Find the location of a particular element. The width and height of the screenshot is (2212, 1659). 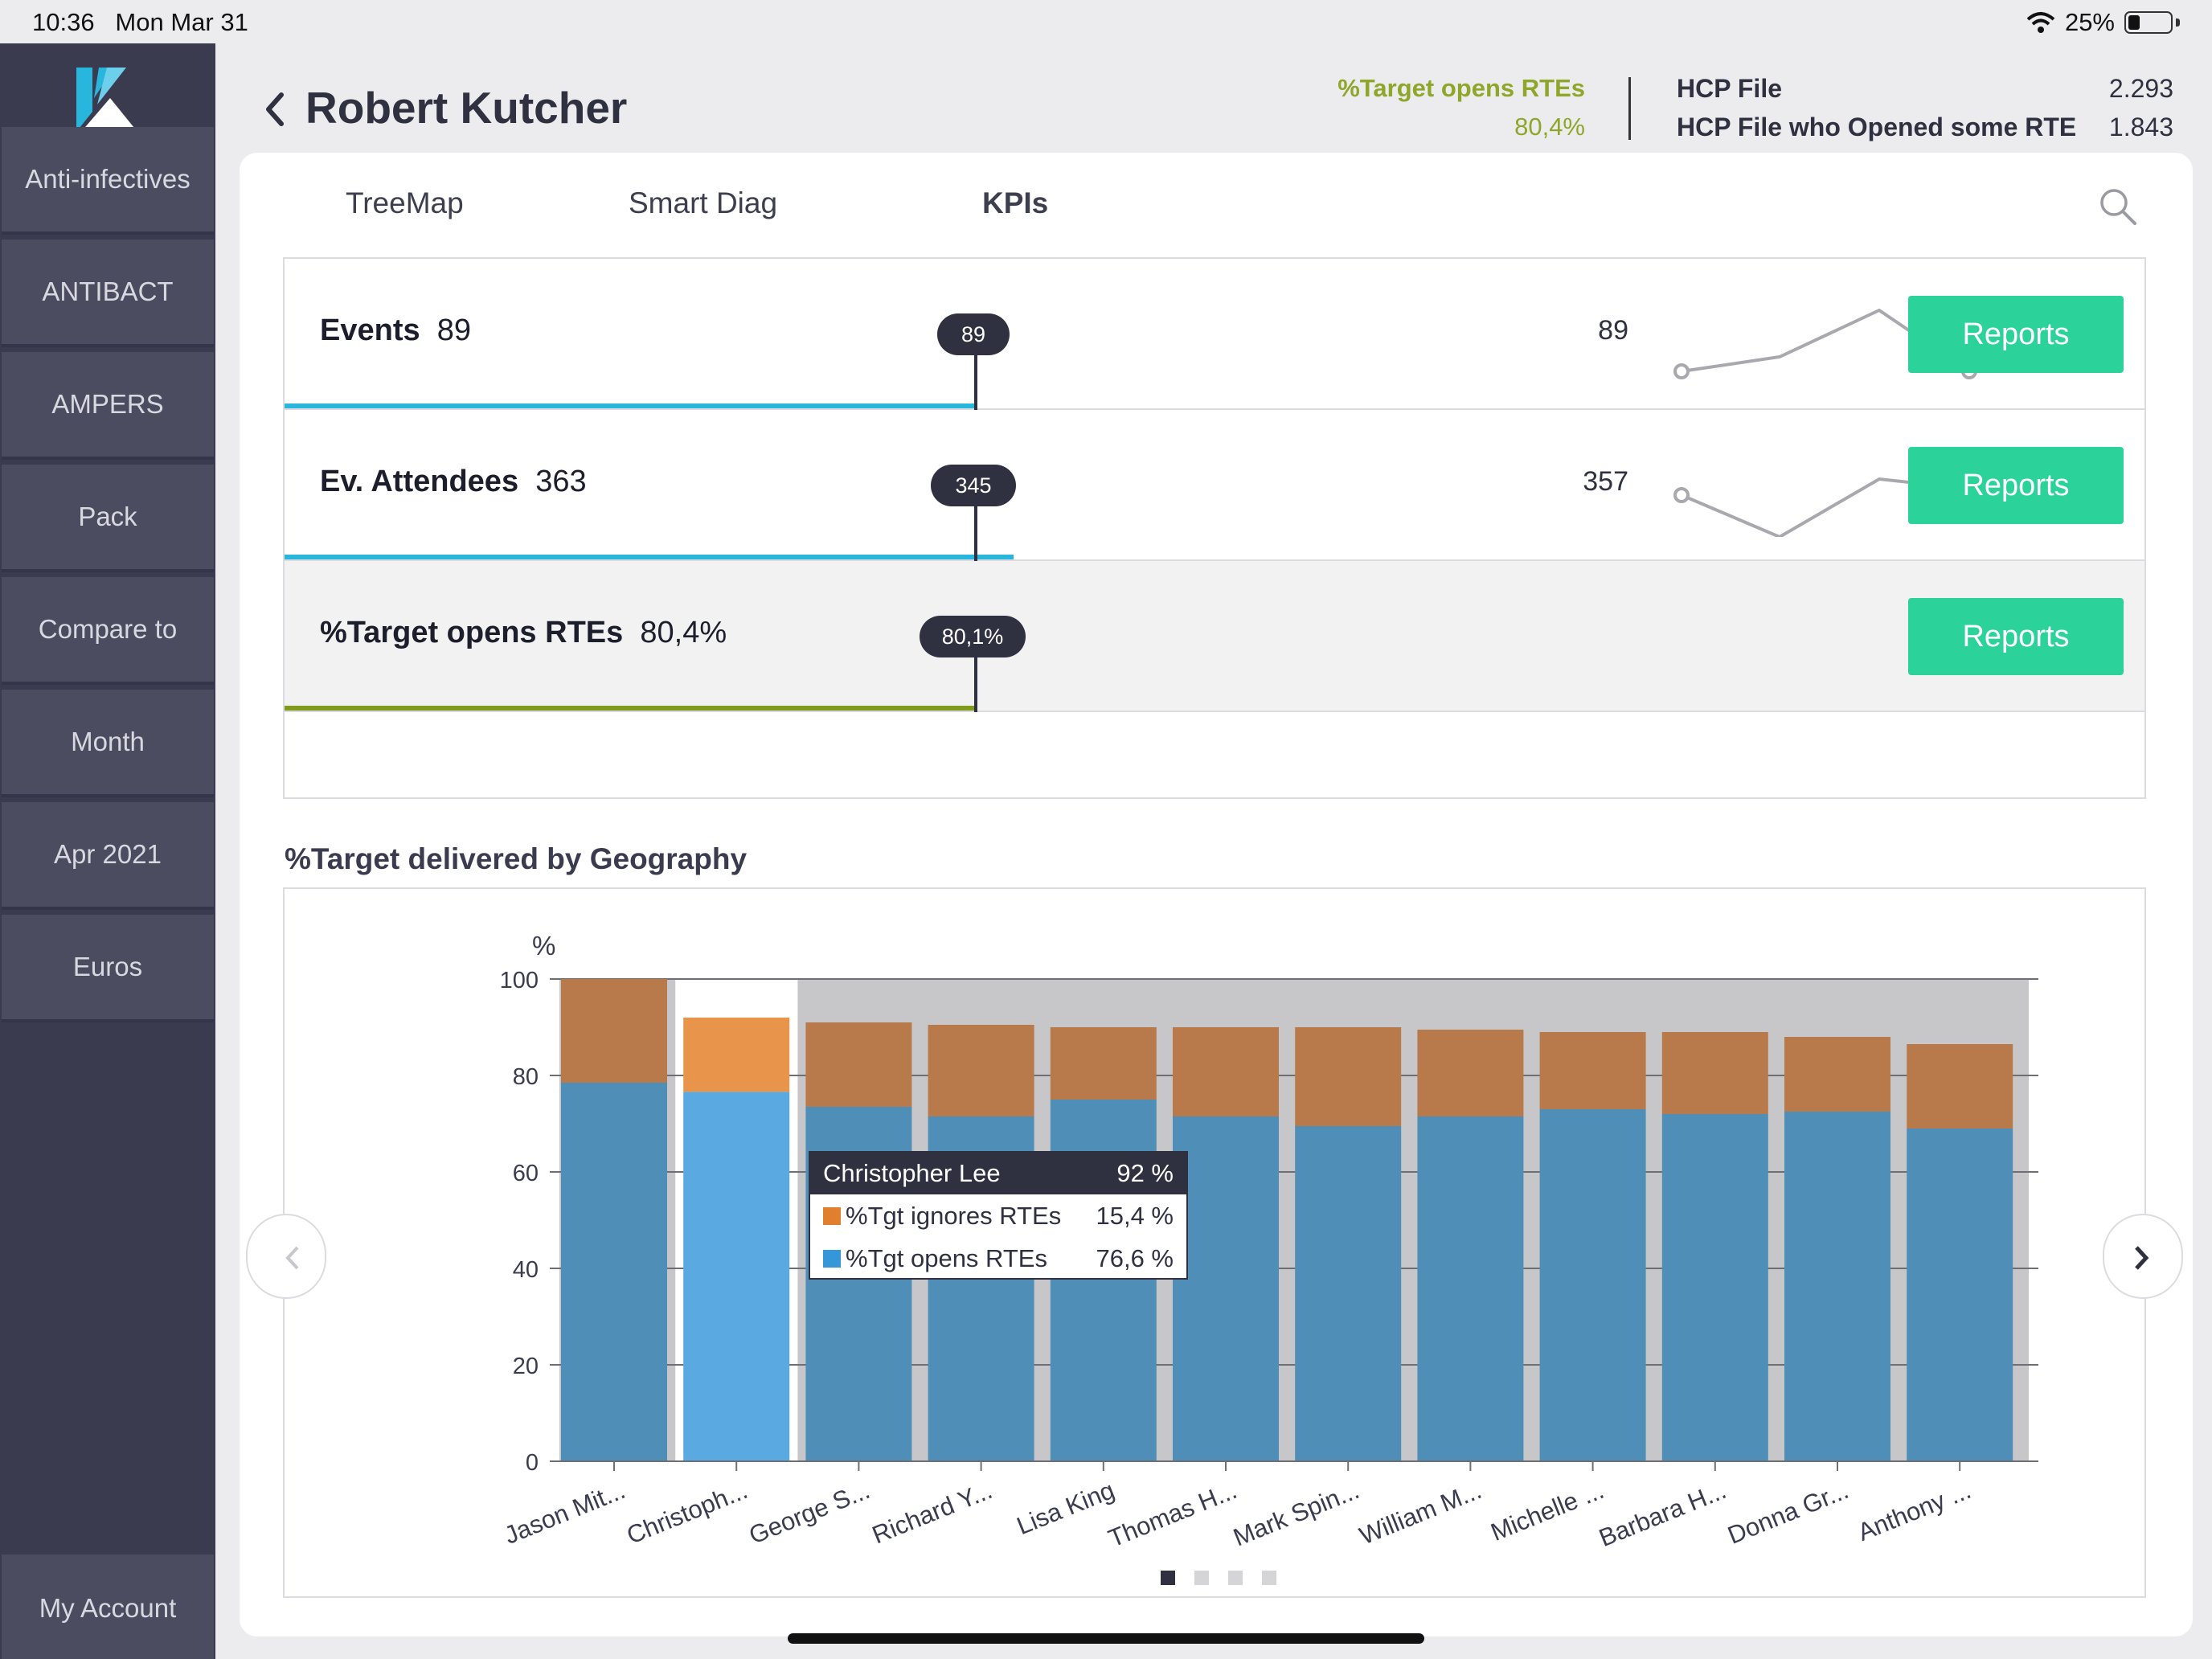

sidebar-item-antibact: ANTIBACT is located at coordinates (108, 293).